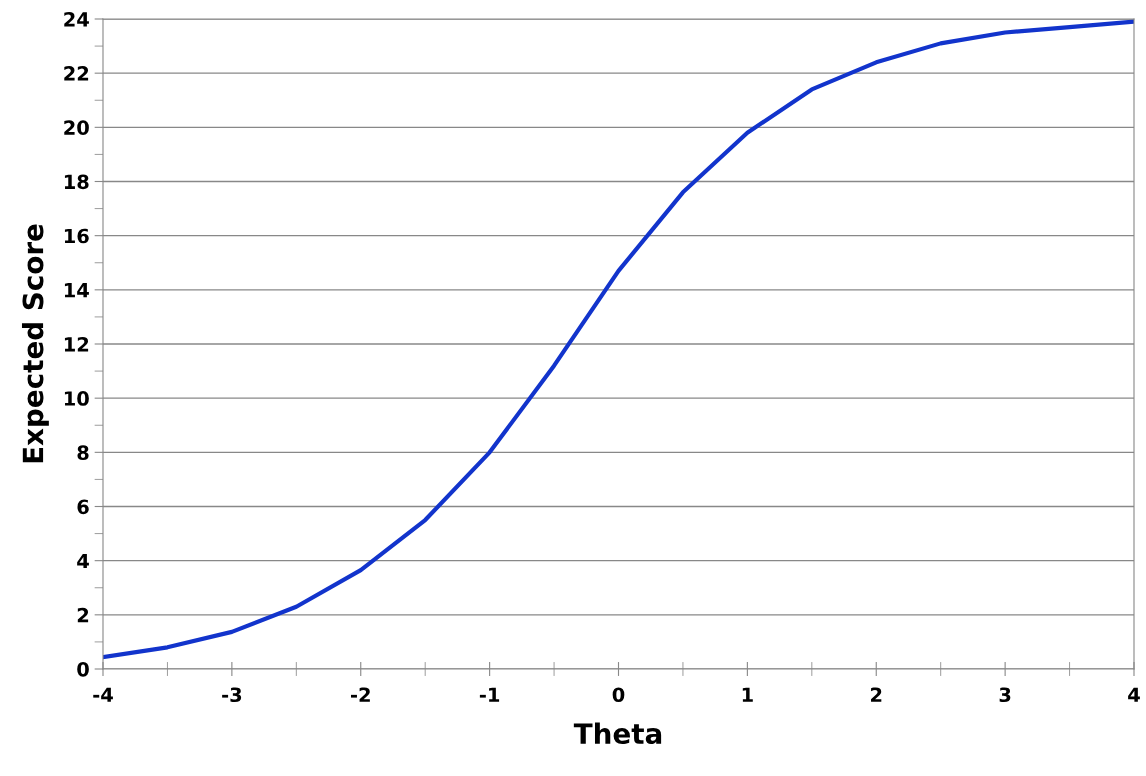  Describe the element at coordinates (76, 344) in the screenshot. I see `y-tick-label: 12` at that location.